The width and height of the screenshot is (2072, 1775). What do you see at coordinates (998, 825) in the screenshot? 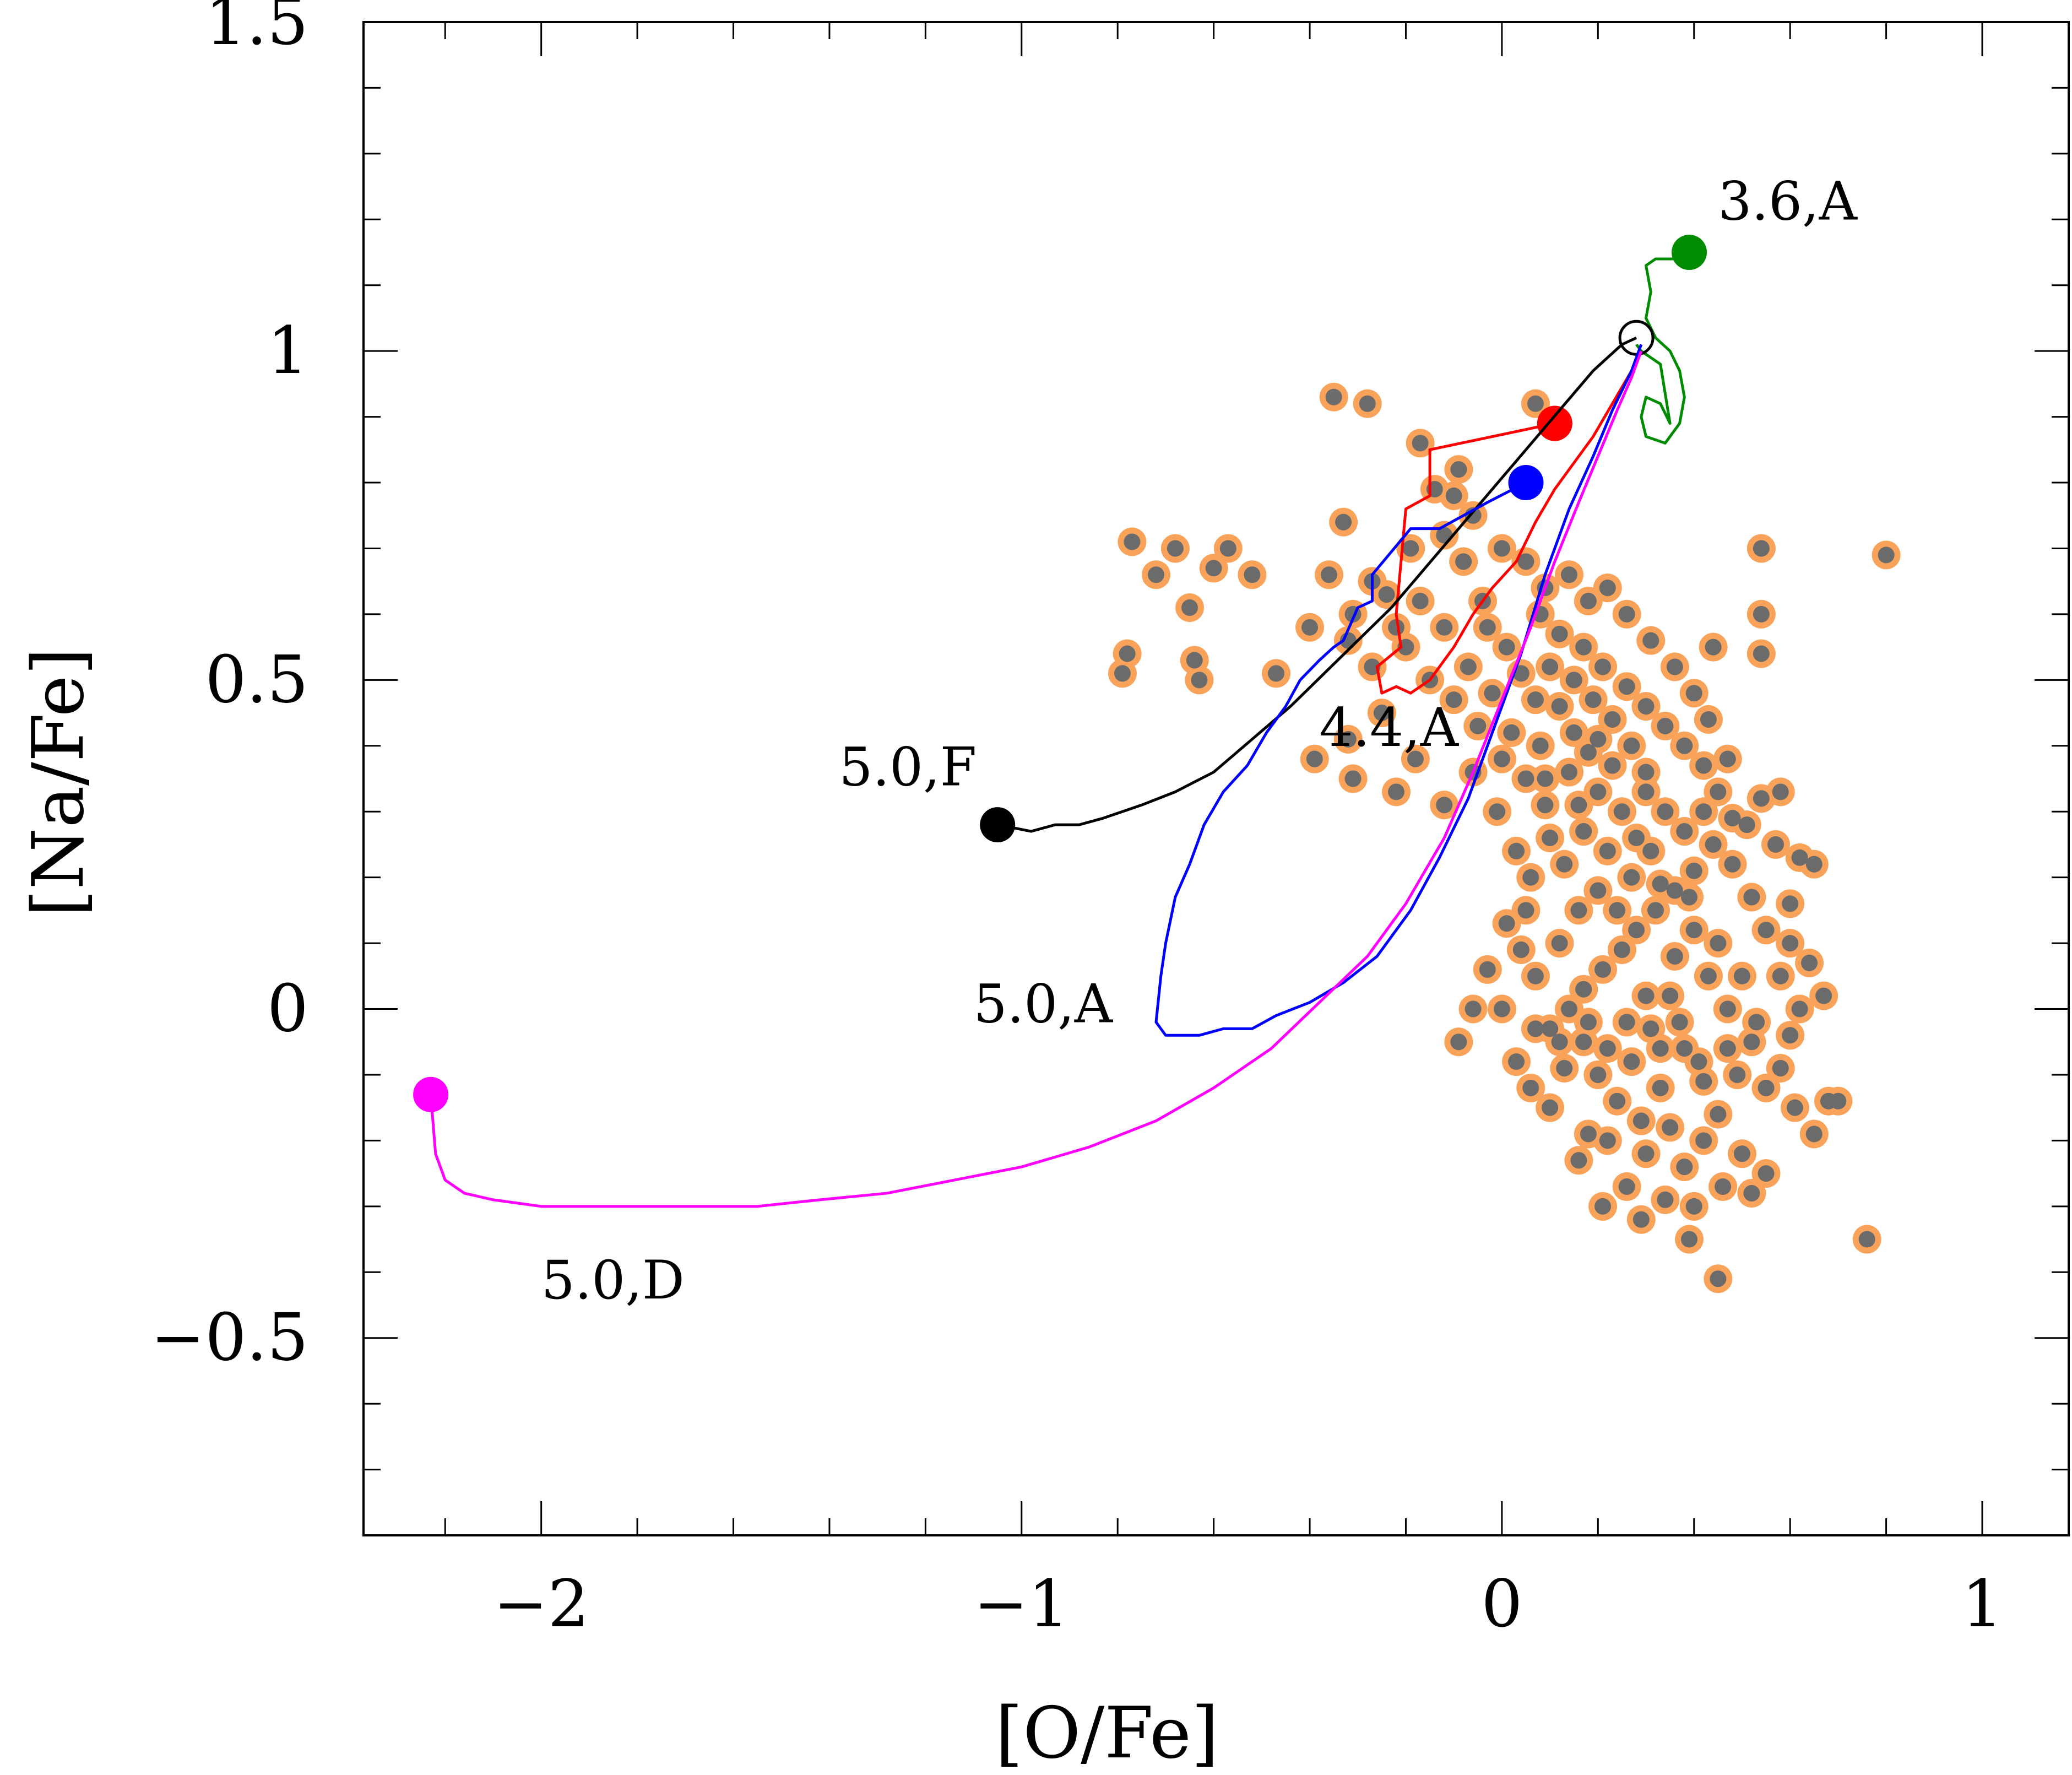
I see `track-start-marker-5-0-f` at bounding box center [998, 825].